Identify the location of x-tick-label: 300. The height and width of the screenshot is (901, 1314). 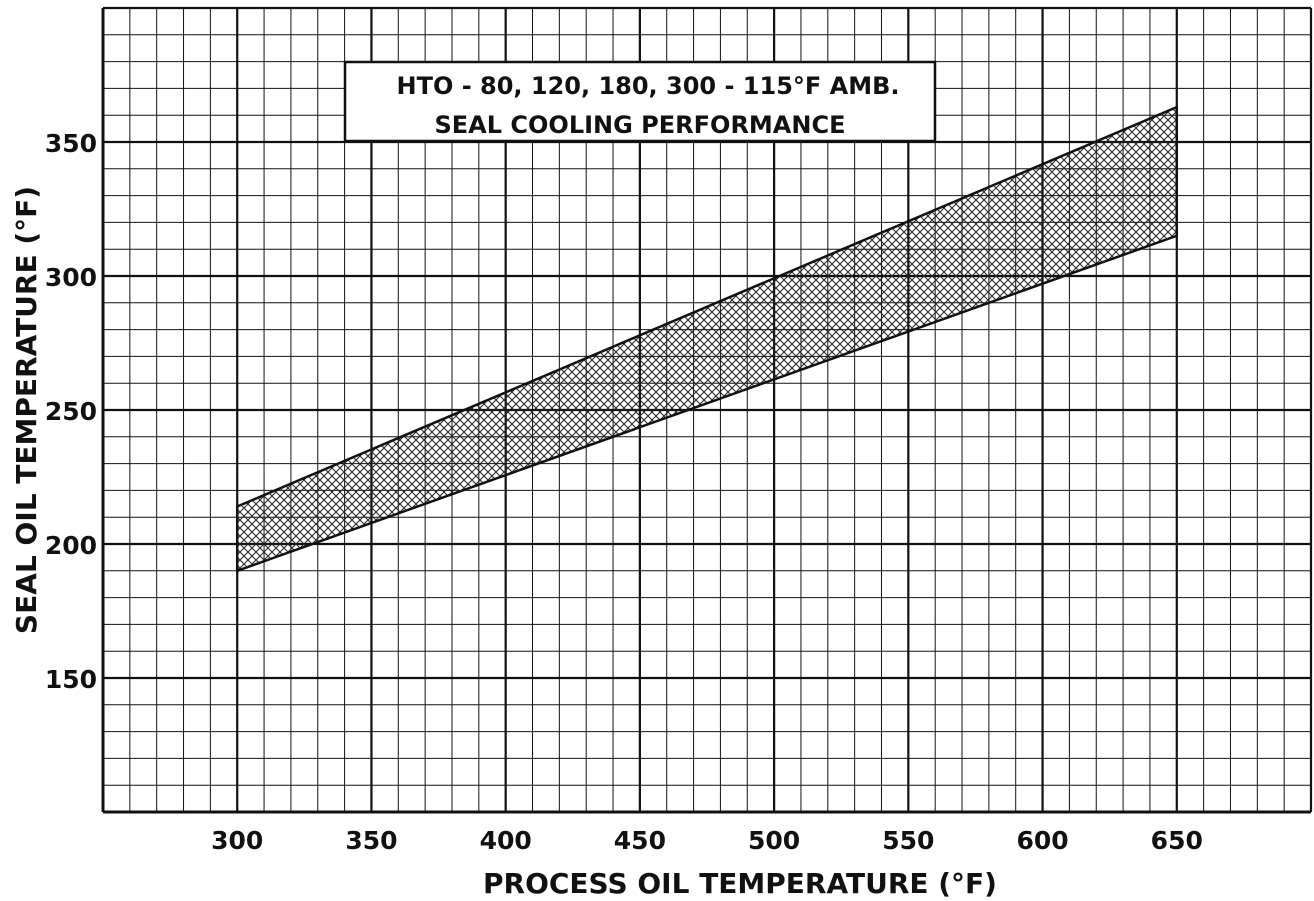
(237, 840).